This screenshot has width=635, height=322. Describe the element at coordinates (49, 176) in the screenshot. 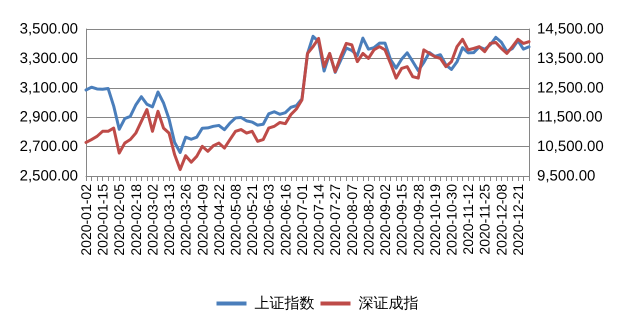

I see `y-tick-label: 2,500.00` at that location.